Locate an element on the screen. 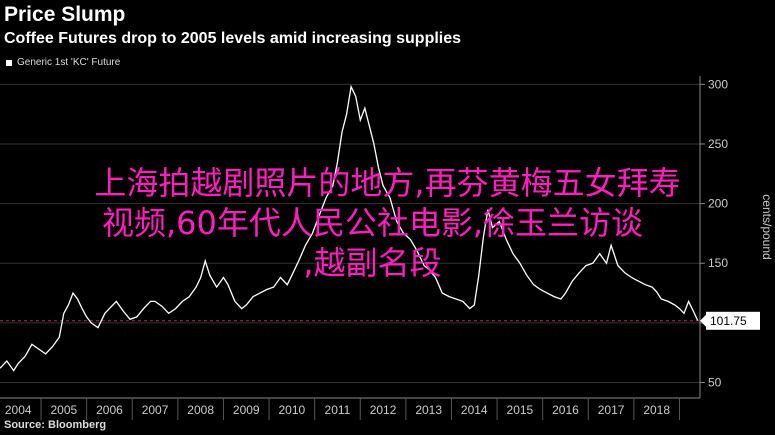 The width and height of the screenshot is (775, 435). x-tick-label: 2013 is located at coordinates (428, 410).